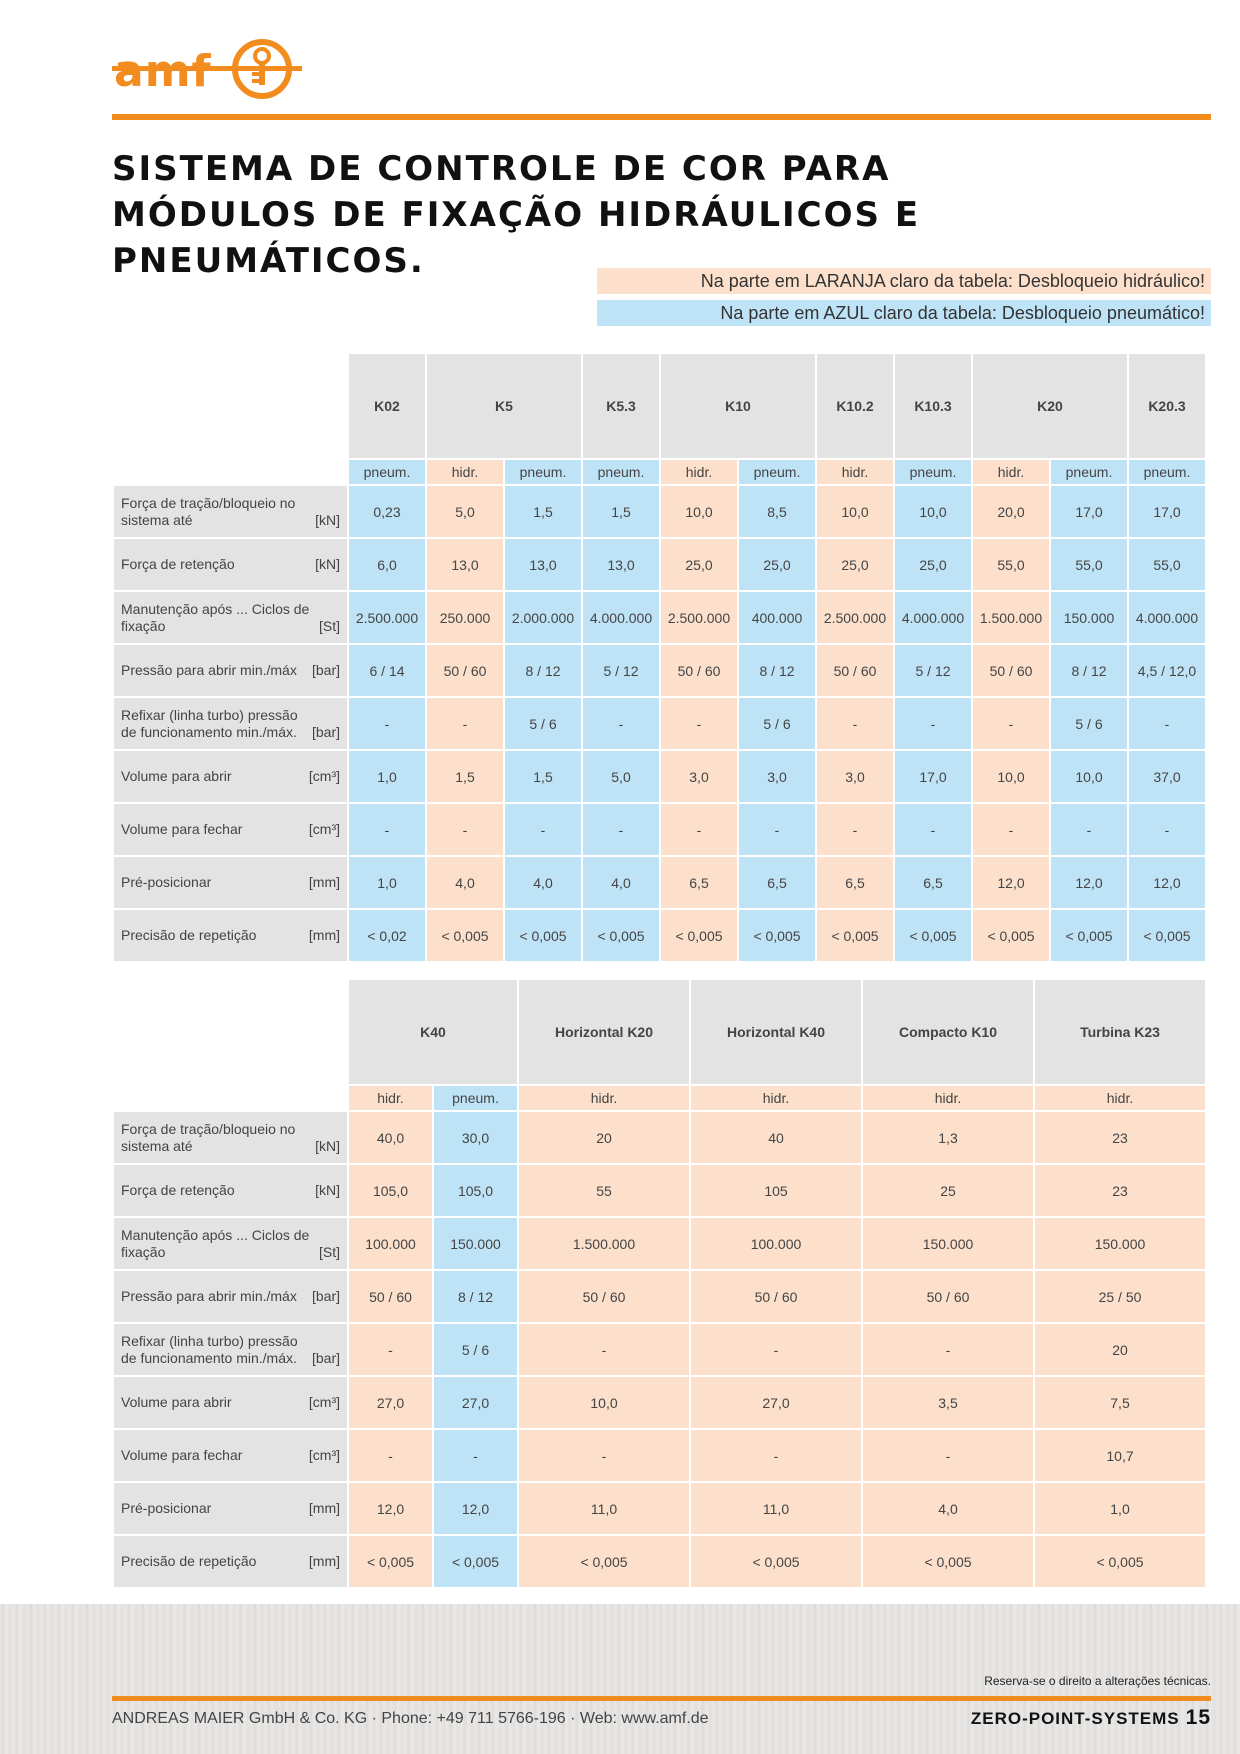  What do you see at coordinates (1167, 406) in the screenshot?
I see `model-header: K20.3` at bounding box center [1167, 406].